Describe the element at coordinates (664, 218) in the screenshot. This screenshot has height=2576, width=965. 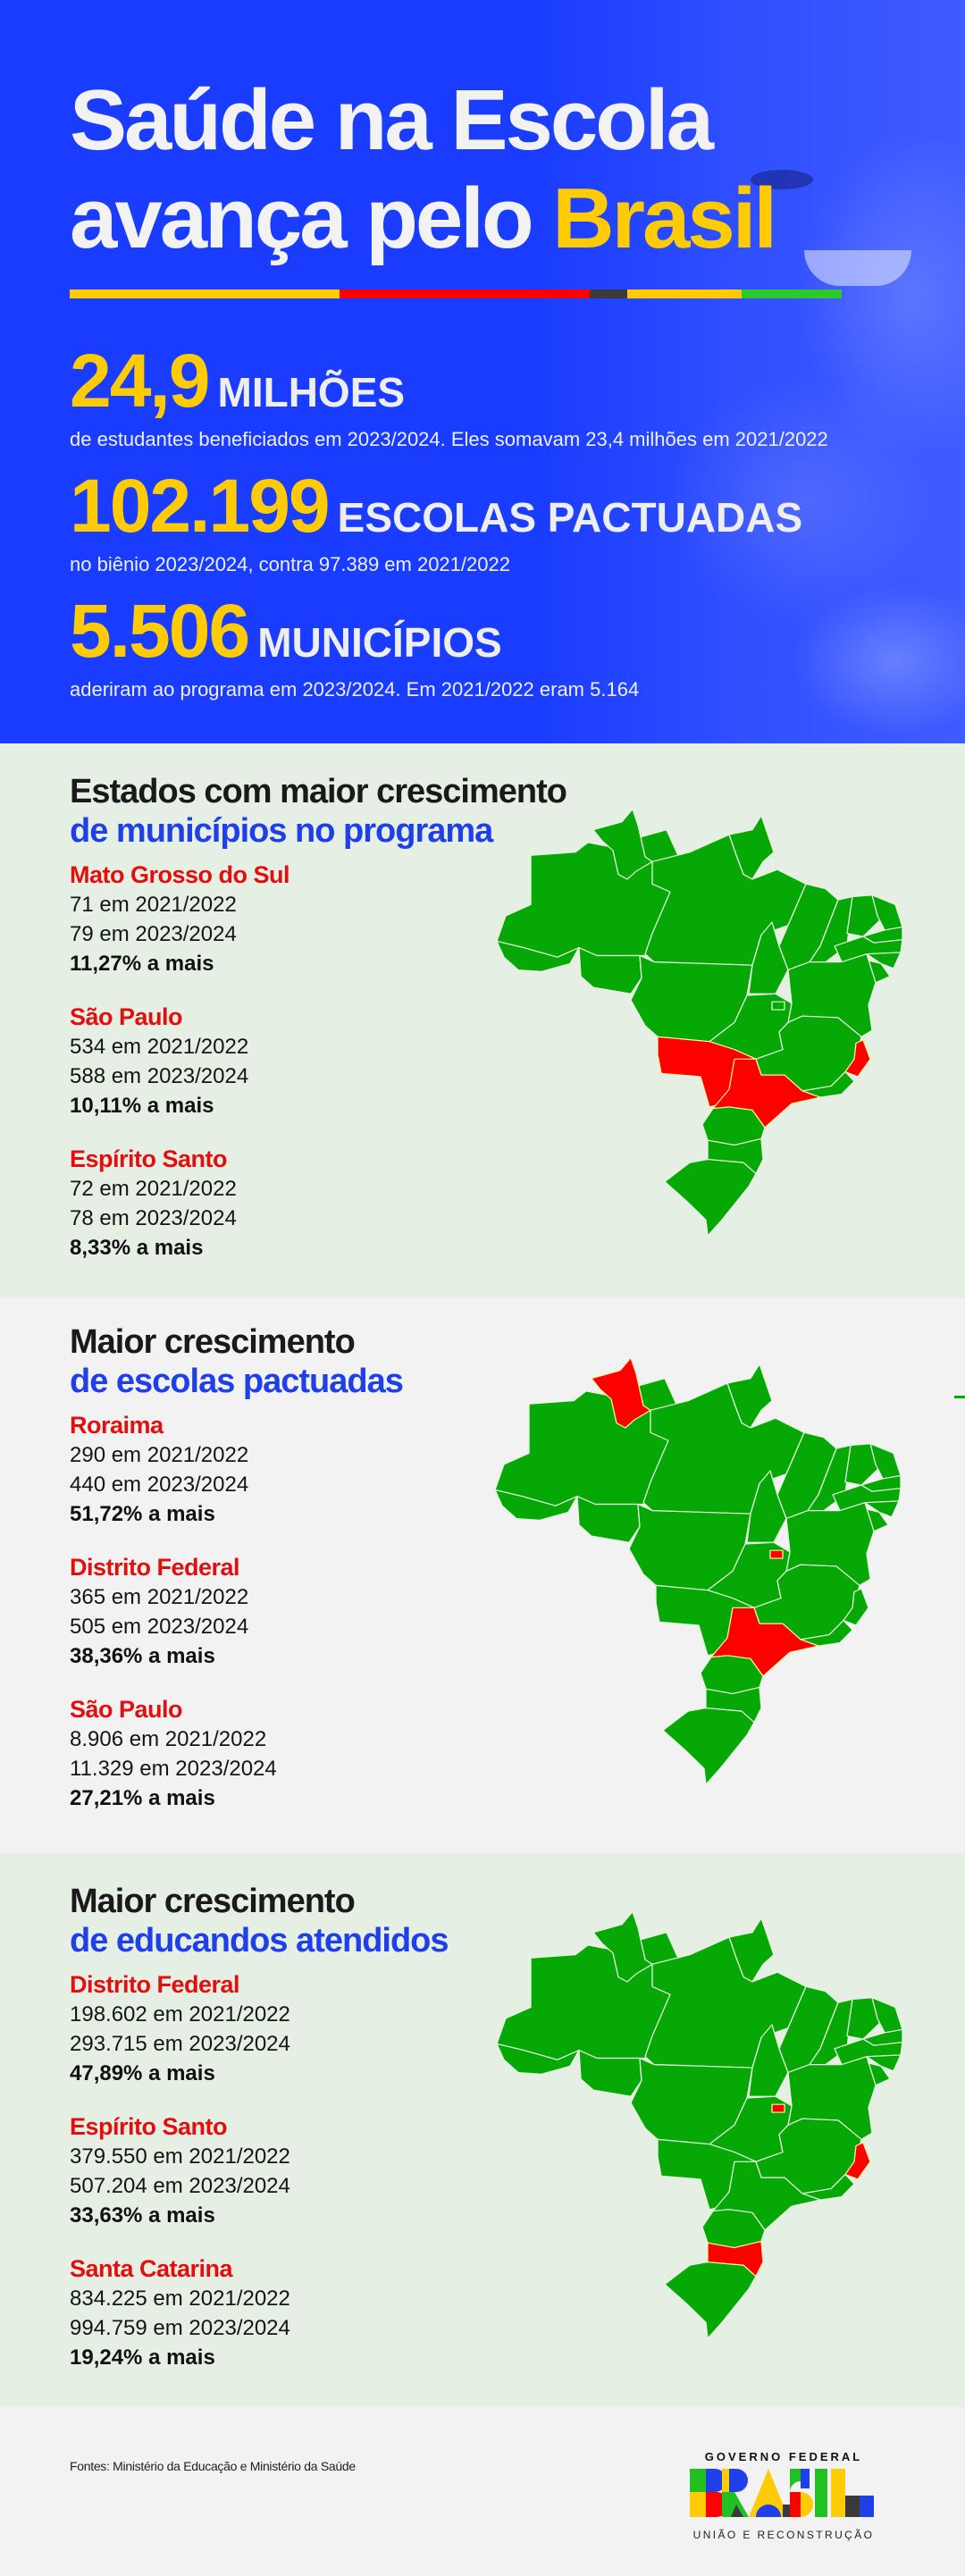
I see `title-highlight: Brasil` at that location.